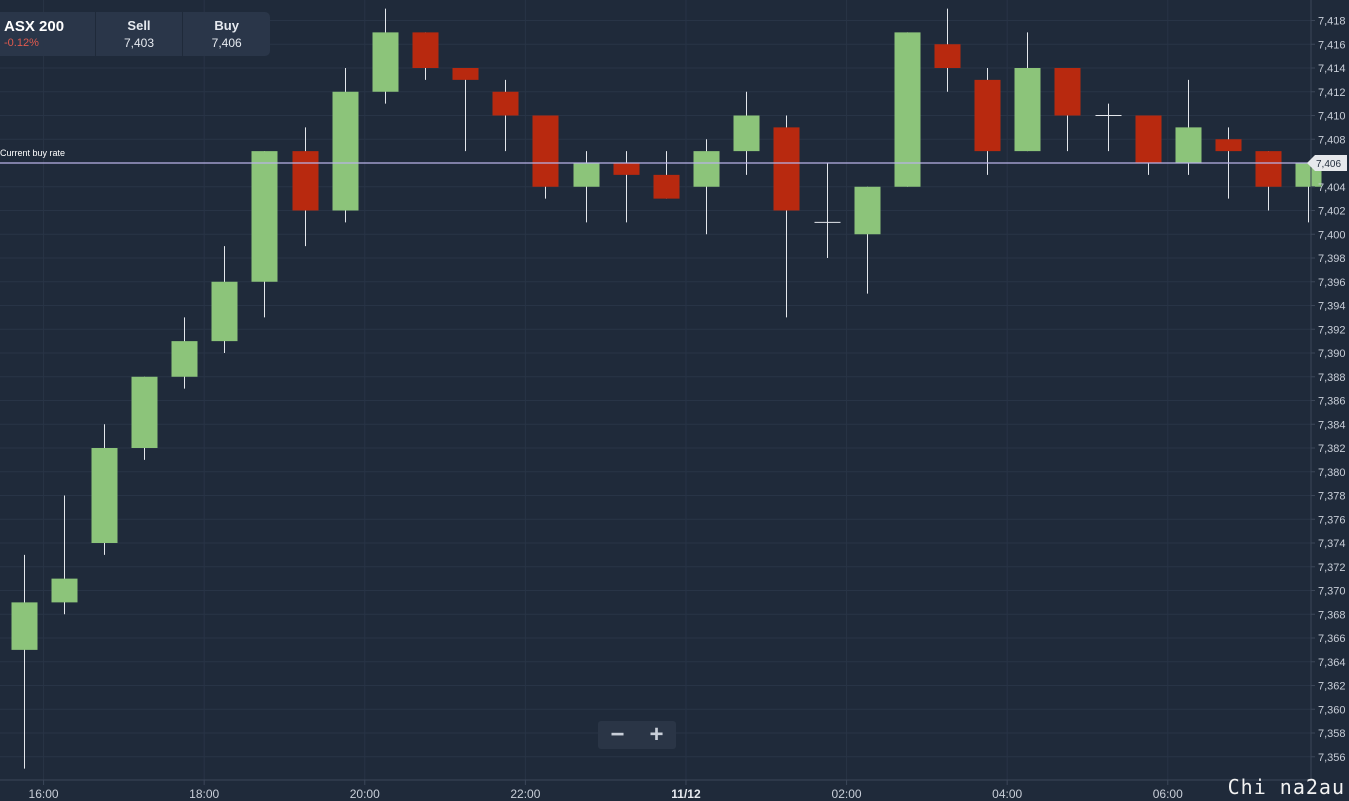 The image size is (1349, 801). Describe the element at coordinates (1332, 22) in the screenshot. I see `y-tick-label: 7,418` at that location.